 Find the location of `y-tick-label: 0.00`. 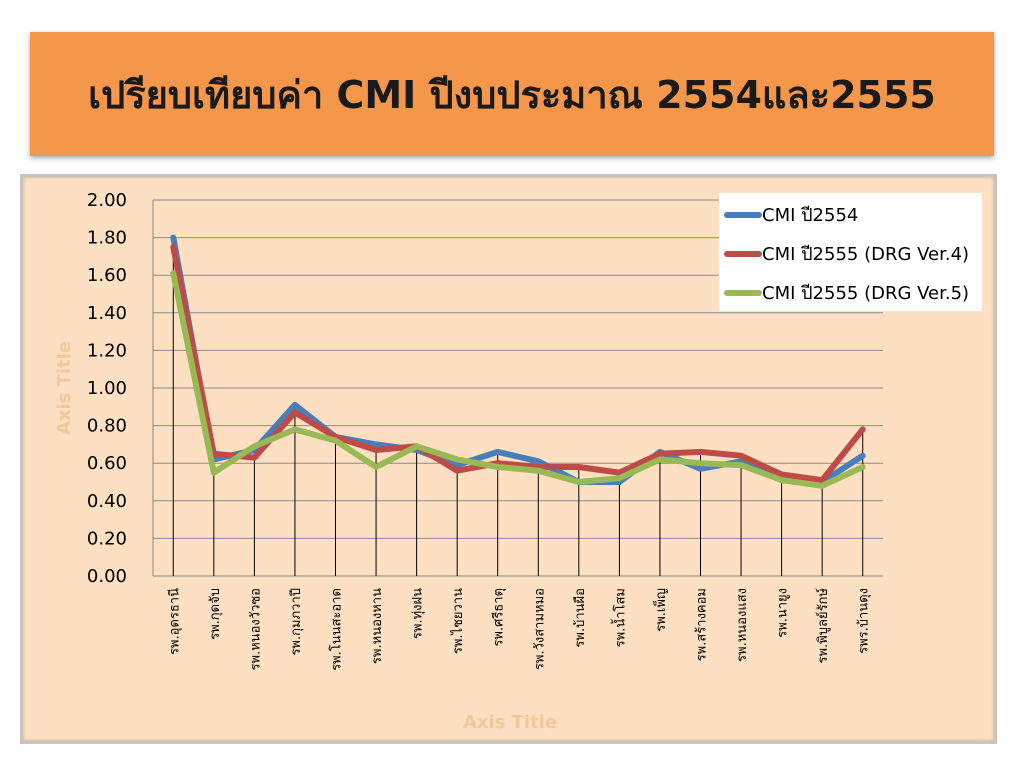

y-tick-label: 0.00 is located at coordinates (107, 576).